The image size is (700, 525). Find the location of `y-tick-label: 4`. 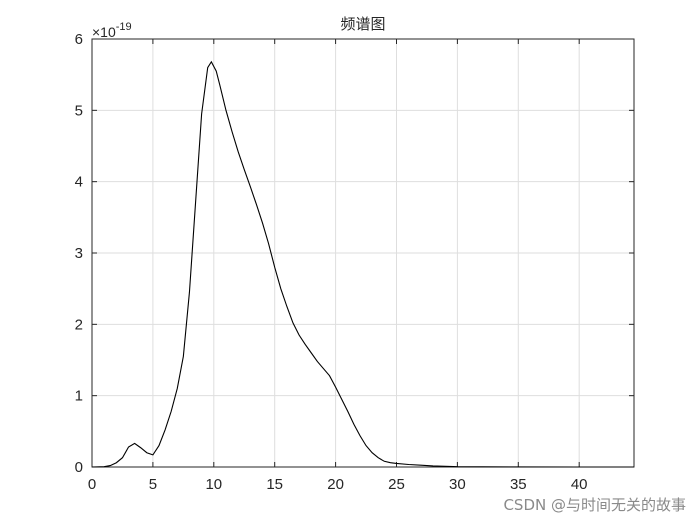

y-tick-label: 4 is located at coordinates (79, 182).